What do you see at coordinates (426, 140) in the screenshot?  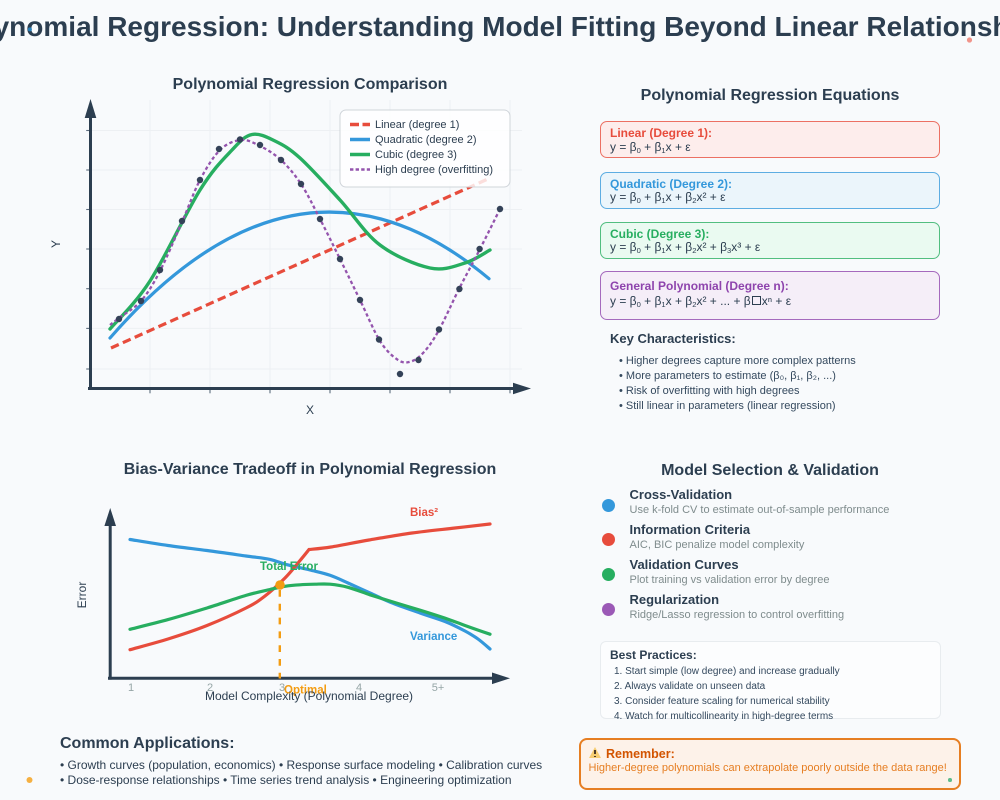 I see `svg-text: Quadratic (degree 2)` at bounding box center [426, 140].